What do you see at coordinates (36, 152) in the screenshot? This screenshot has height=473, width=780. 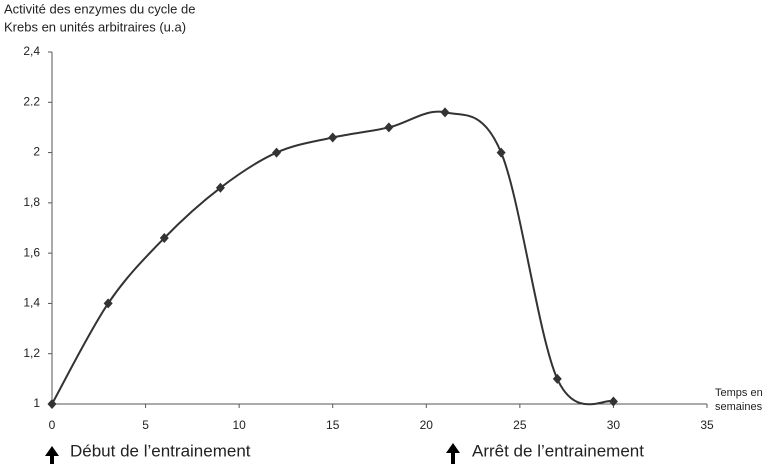 I see `y-tick-label: 2` at bounding box center [36, 152].